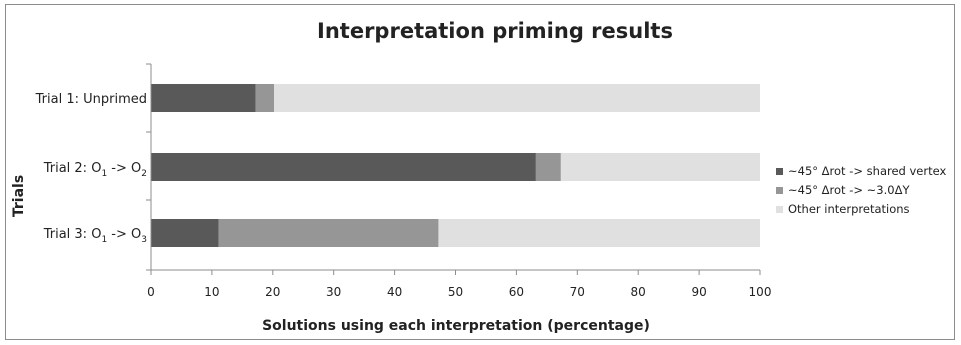  I want to click on x-tick-label: 40, so click(394, 292).